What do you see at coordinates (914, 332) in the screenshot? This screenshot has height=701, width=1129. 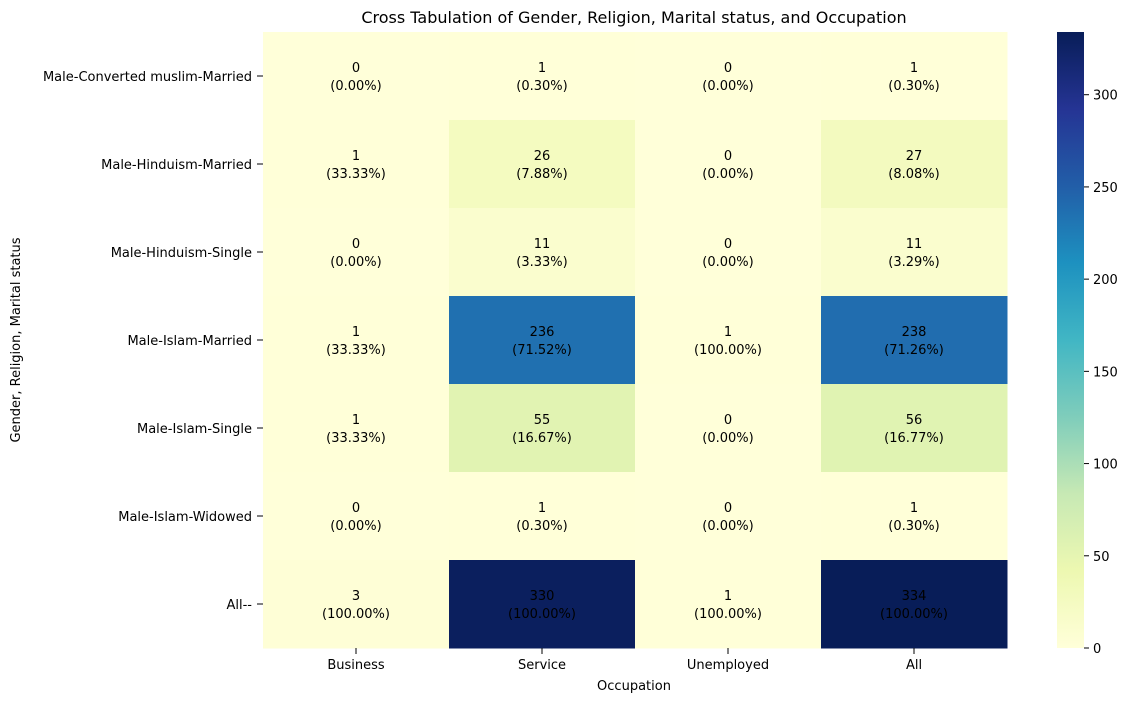 I see `cell-value-label: 238` at bounding box center [914, 332].